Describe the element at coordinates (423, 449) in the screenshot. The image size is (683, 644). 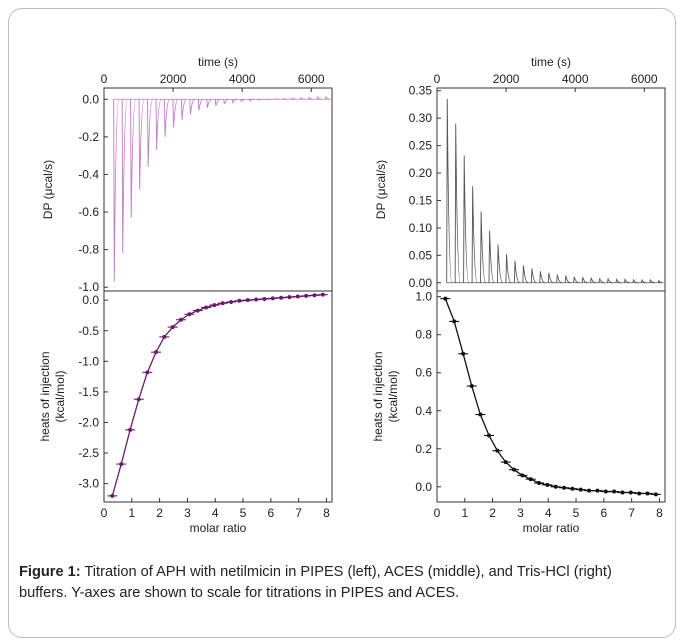
I see `y-tick-label: 0.2` at that location.